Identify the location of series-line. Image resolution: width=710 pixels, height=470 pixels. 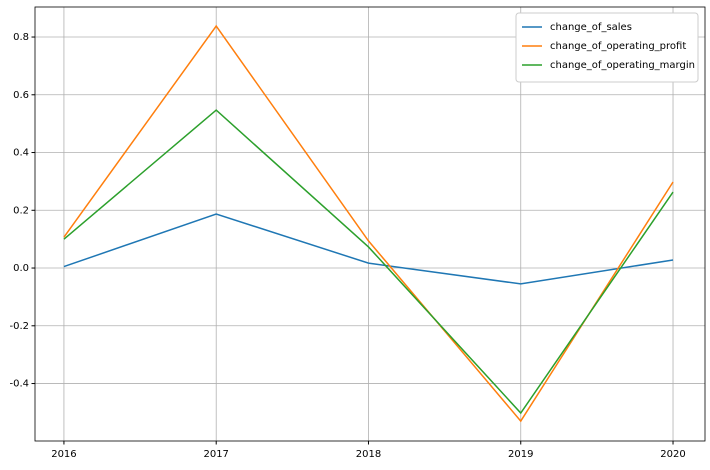
(368, 249).